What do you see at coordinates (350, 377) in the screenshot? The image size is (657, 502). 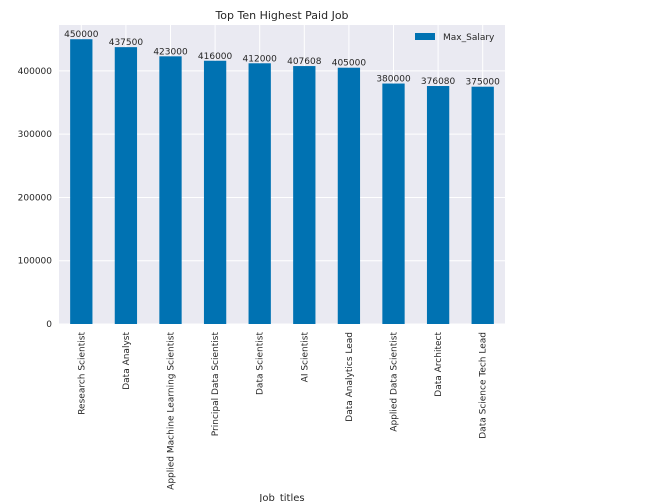 I see `x-tick-label: Data Analytics Lead` at bounding box center [350, 377].